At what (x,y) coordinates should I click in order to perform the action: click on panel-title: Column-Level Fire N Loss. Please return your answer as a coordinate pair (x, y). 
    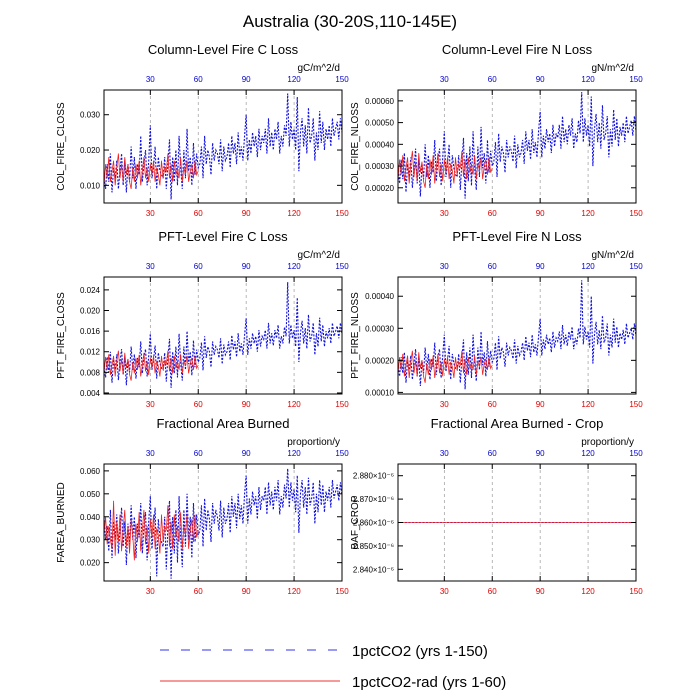
    Looking at the image, I should click on (517, 49).